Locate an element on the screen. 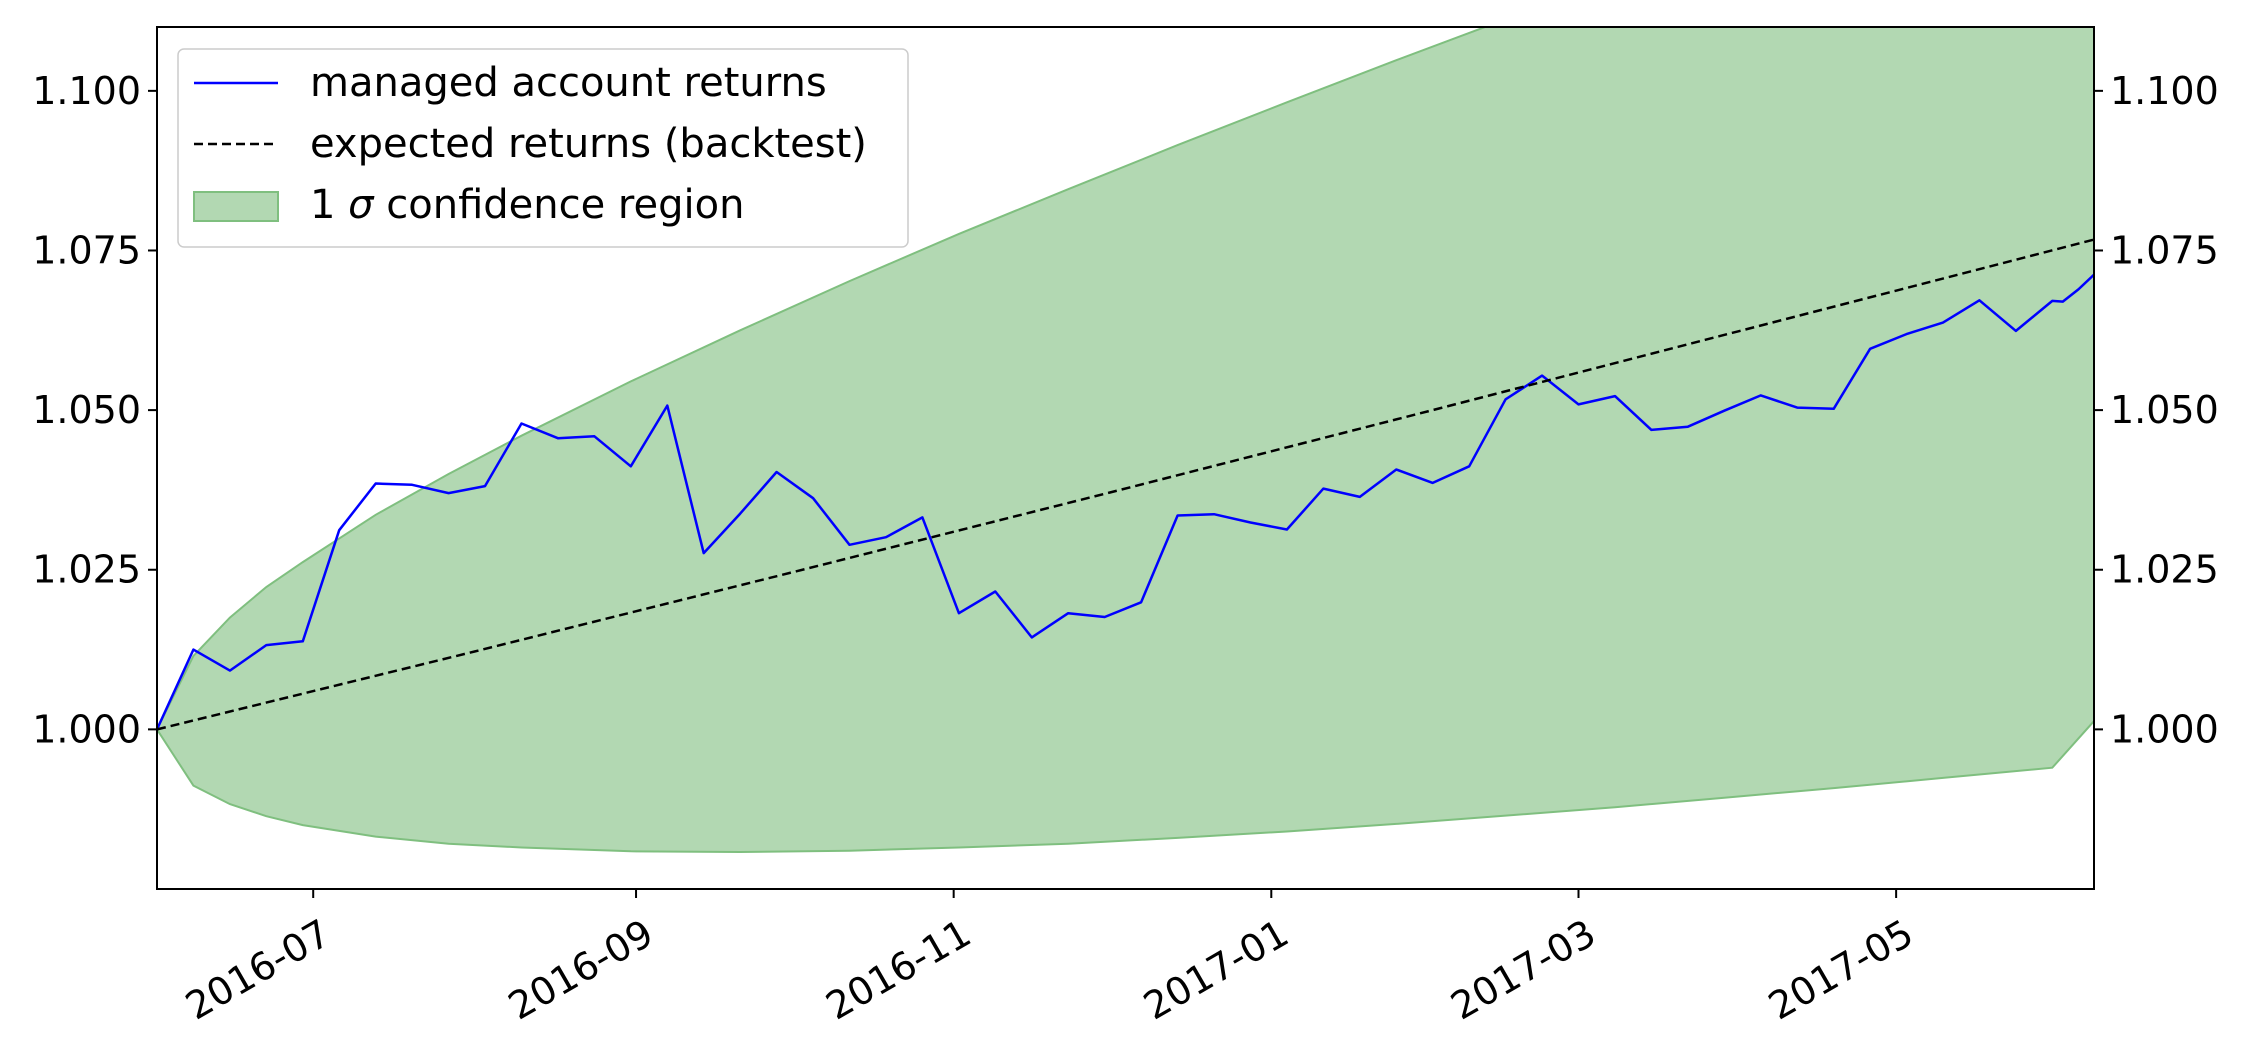 This screenshot has width=2250, height=1050. x-tick-label: 2016-09 is located at coordinates (581, 969).